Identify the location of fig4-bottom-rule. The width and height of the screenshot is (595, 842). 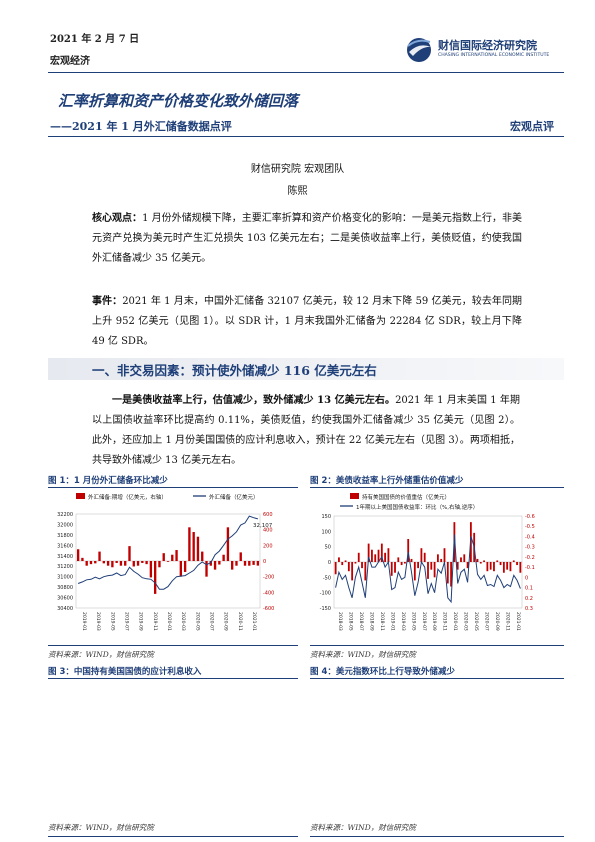
(437, 836).